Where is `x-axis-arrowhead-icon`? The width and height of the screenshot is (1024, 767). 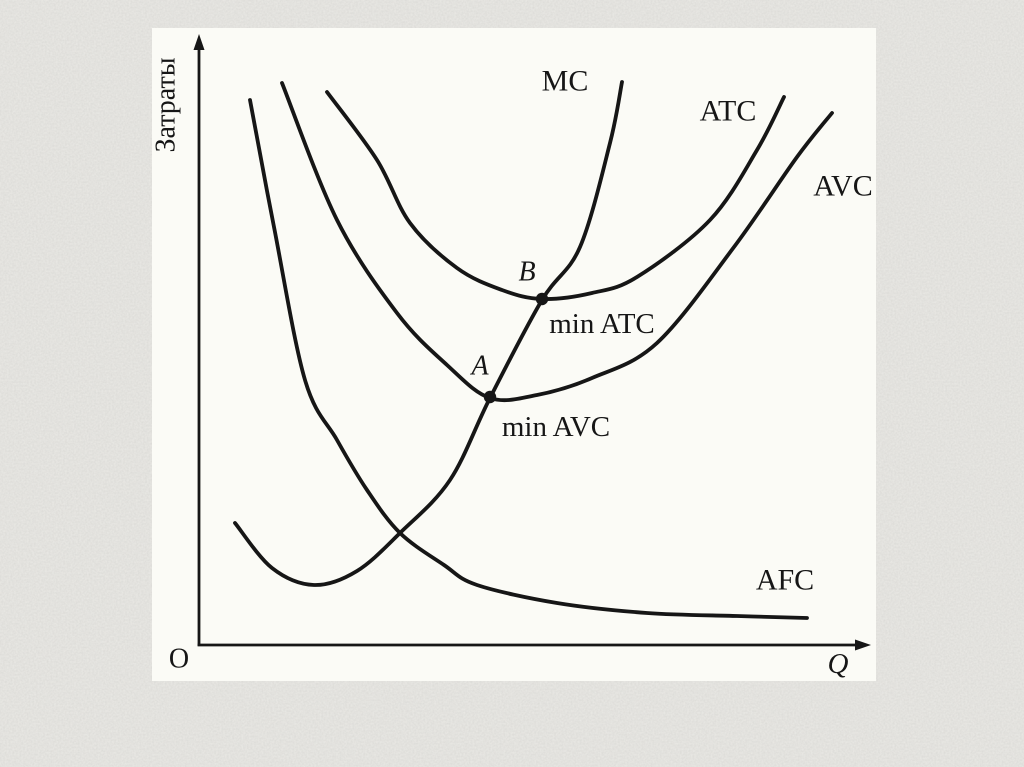
x-axis-arrowhead-icon is located at coordinates (863, 645).